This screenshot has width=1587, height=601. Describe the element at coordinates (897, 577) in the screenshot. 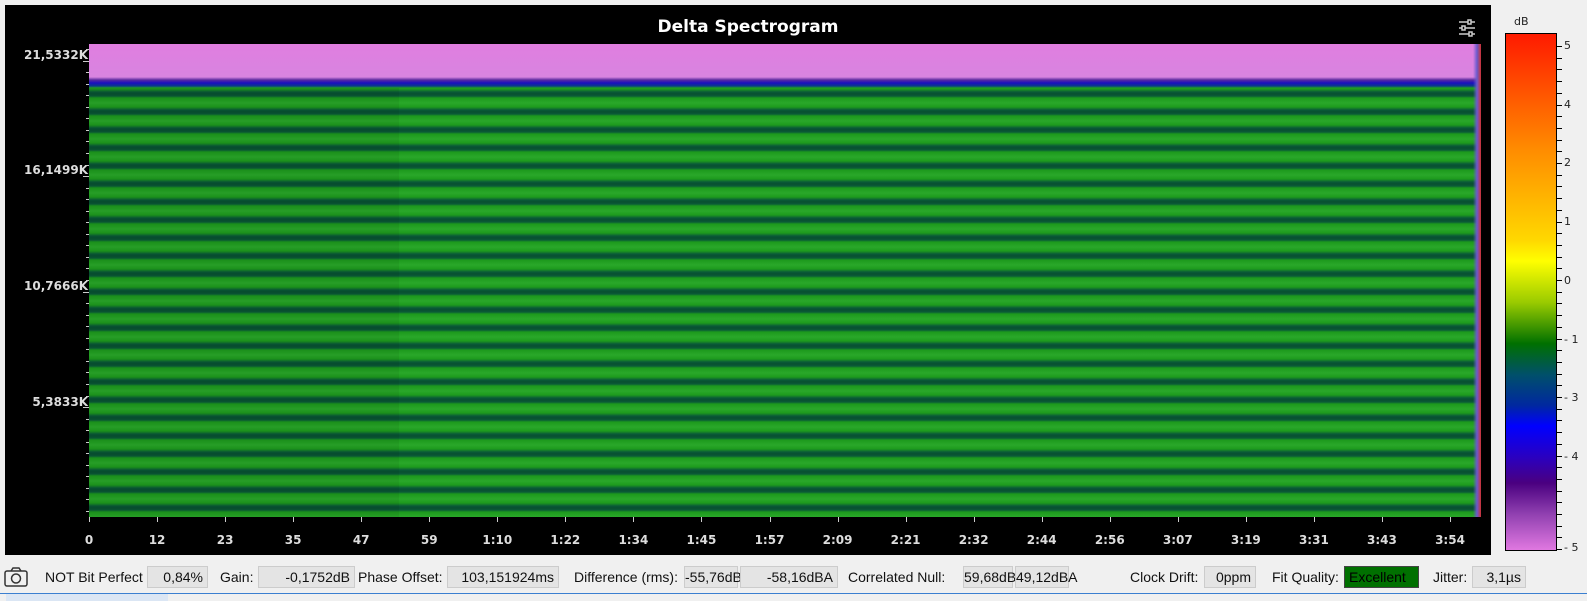

I see `correlated-null-label: Correlated Null:` at that location.